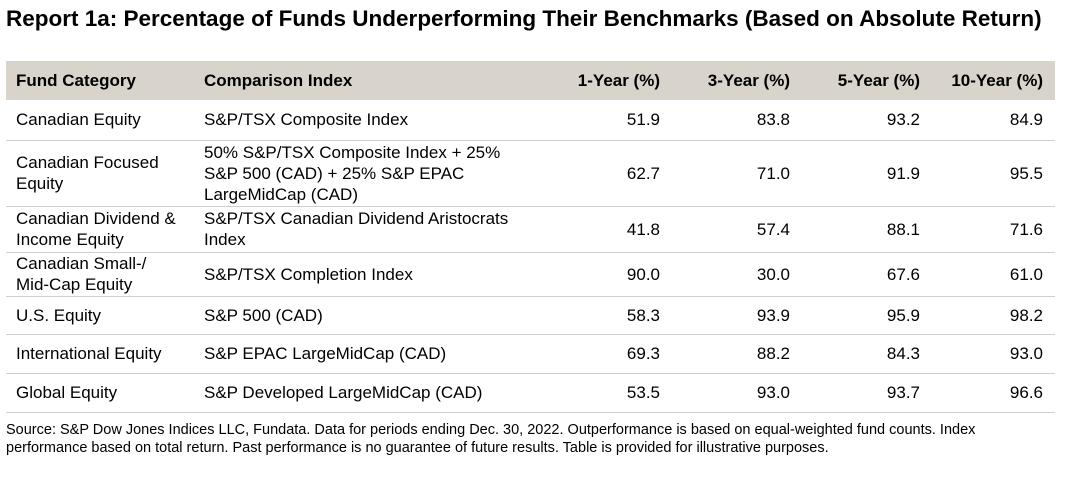 Image resolution: width=1067 pixels, height=489 pixels. What do you see at coordinates (993, 315) in the screenshot?
I see `ten-year-cell: 98.2` at bounding box center [993, 315].